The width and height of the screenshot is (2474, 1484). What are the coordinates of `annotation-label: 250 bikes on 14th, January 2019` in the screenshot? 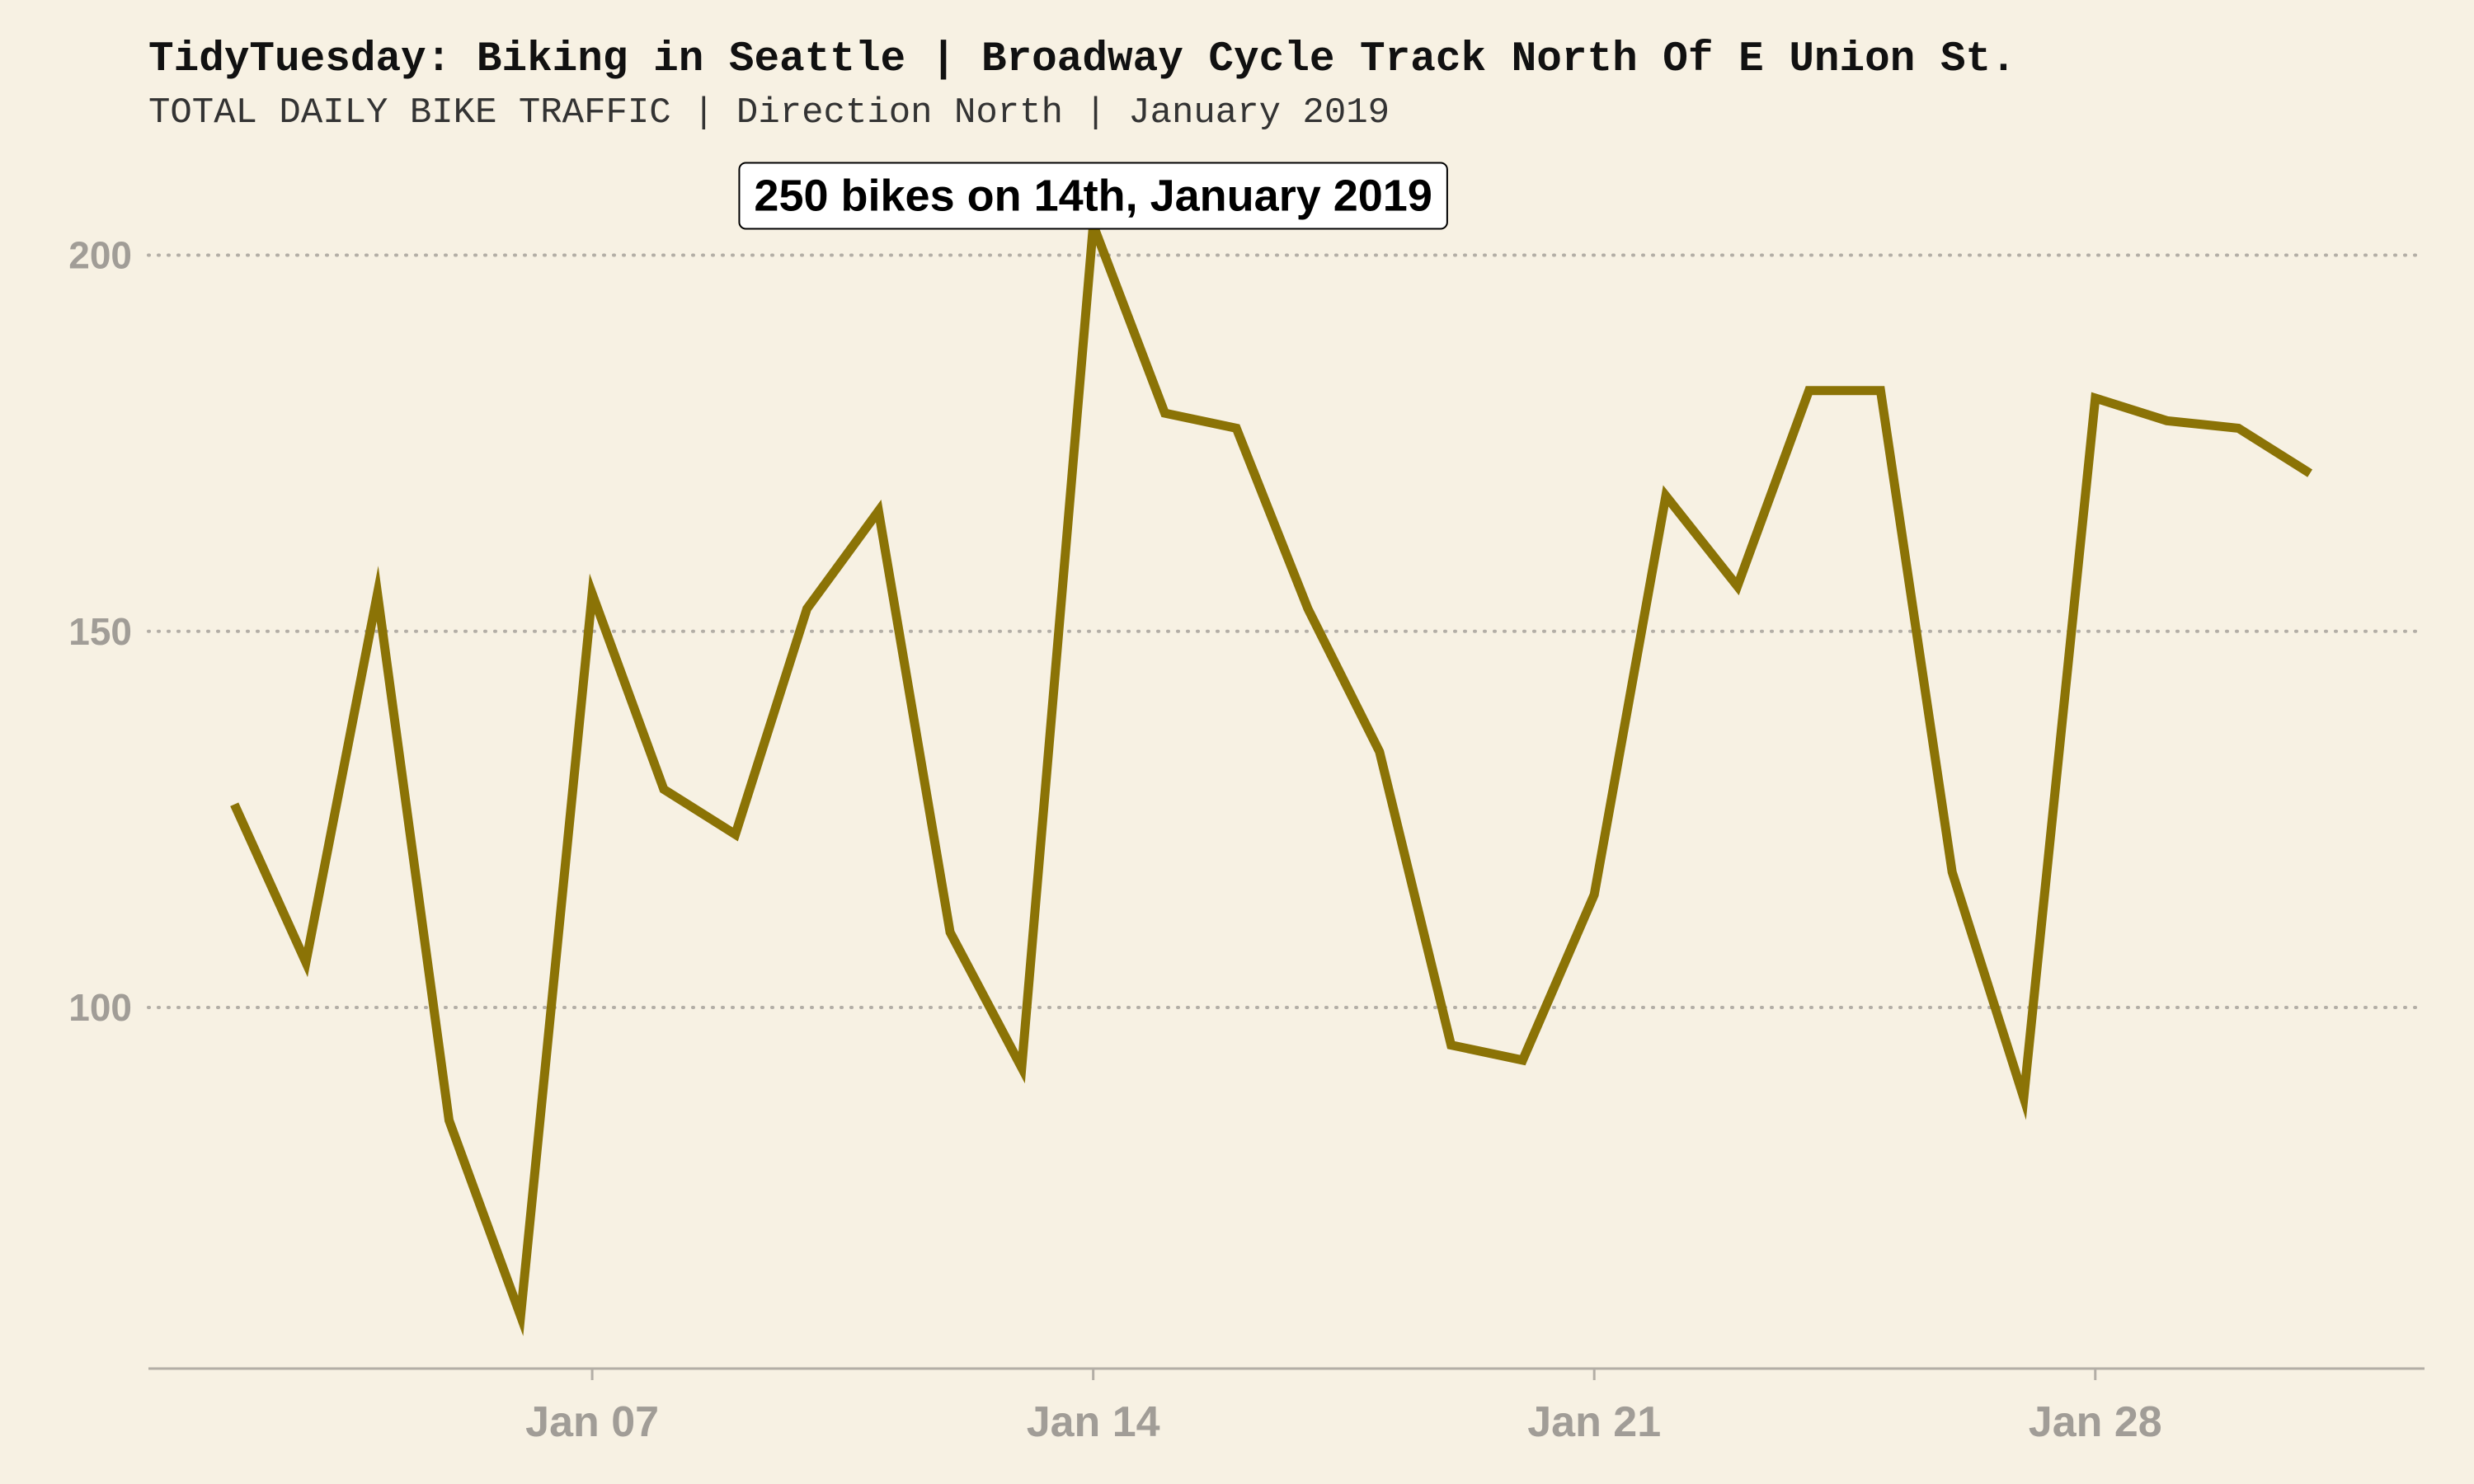 It's located at (1093, 196).